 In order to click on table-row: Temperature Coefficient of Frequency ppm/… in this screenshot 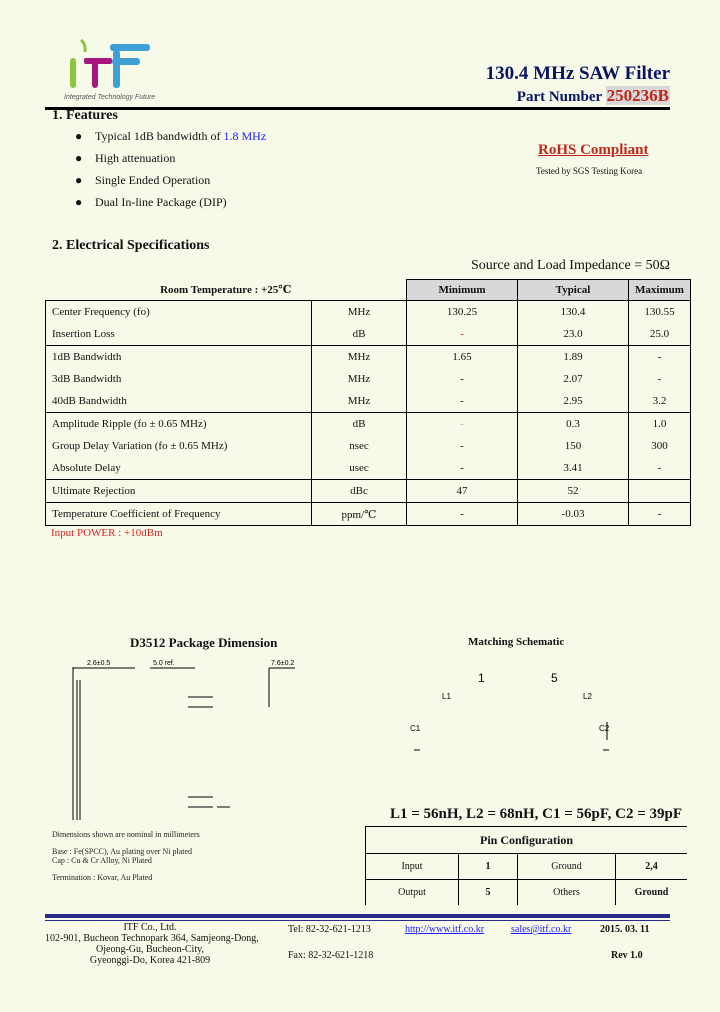, I will do `click(368, 514)`.